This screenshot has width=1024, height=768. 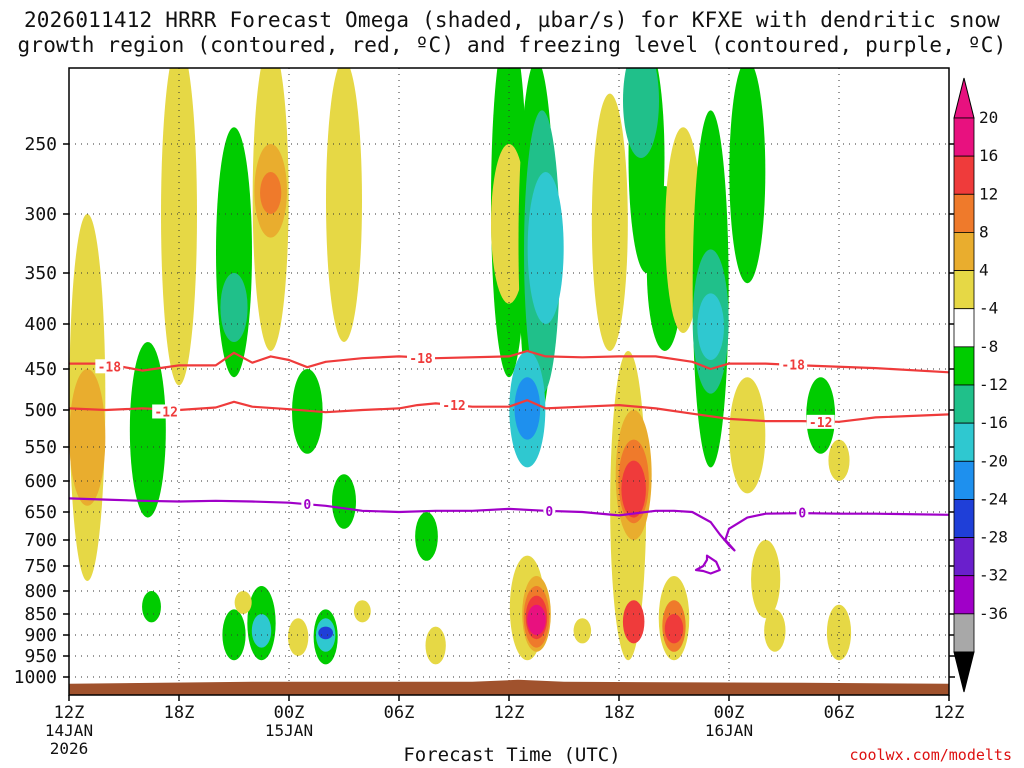 What do you see at coordinates (40, 214) in the screenshot?
I see `y-tick-label: 300` at bounding box center [40, 214].